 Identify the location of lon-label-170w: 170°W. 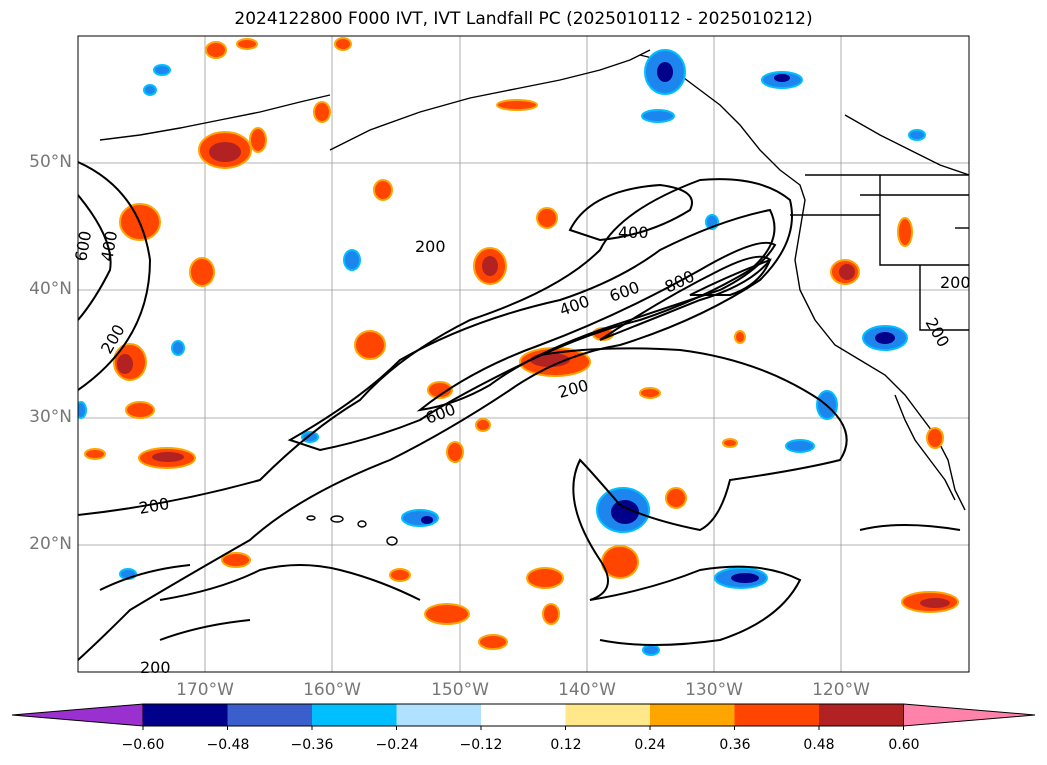
(205, 690).